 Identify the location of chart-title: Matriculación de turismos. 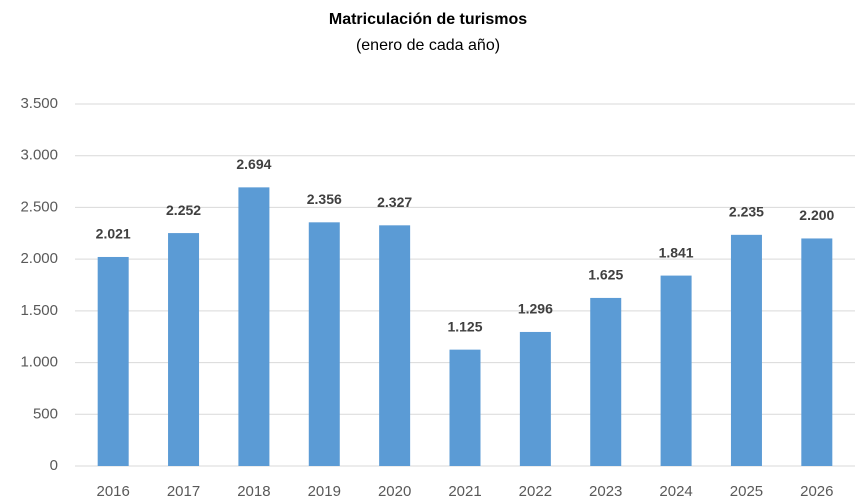
(428, 19).